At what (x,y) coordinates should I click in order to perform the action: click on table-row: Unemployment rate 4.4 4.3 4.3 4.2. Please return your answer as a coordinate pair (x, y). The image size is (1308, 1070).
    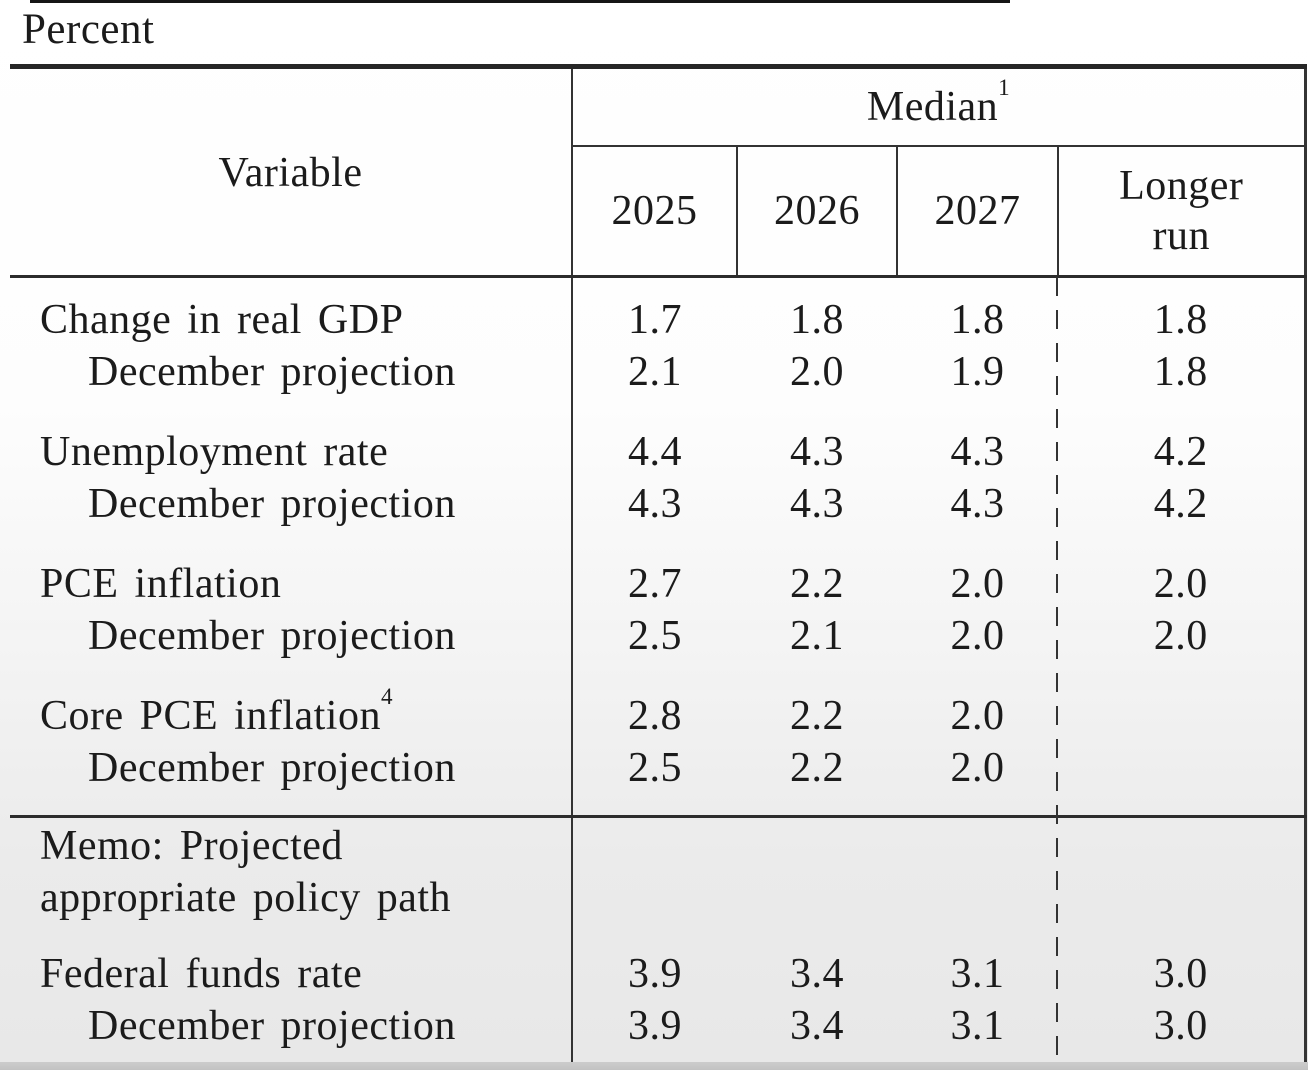
    Looking at the image, I should click on (657, 438).